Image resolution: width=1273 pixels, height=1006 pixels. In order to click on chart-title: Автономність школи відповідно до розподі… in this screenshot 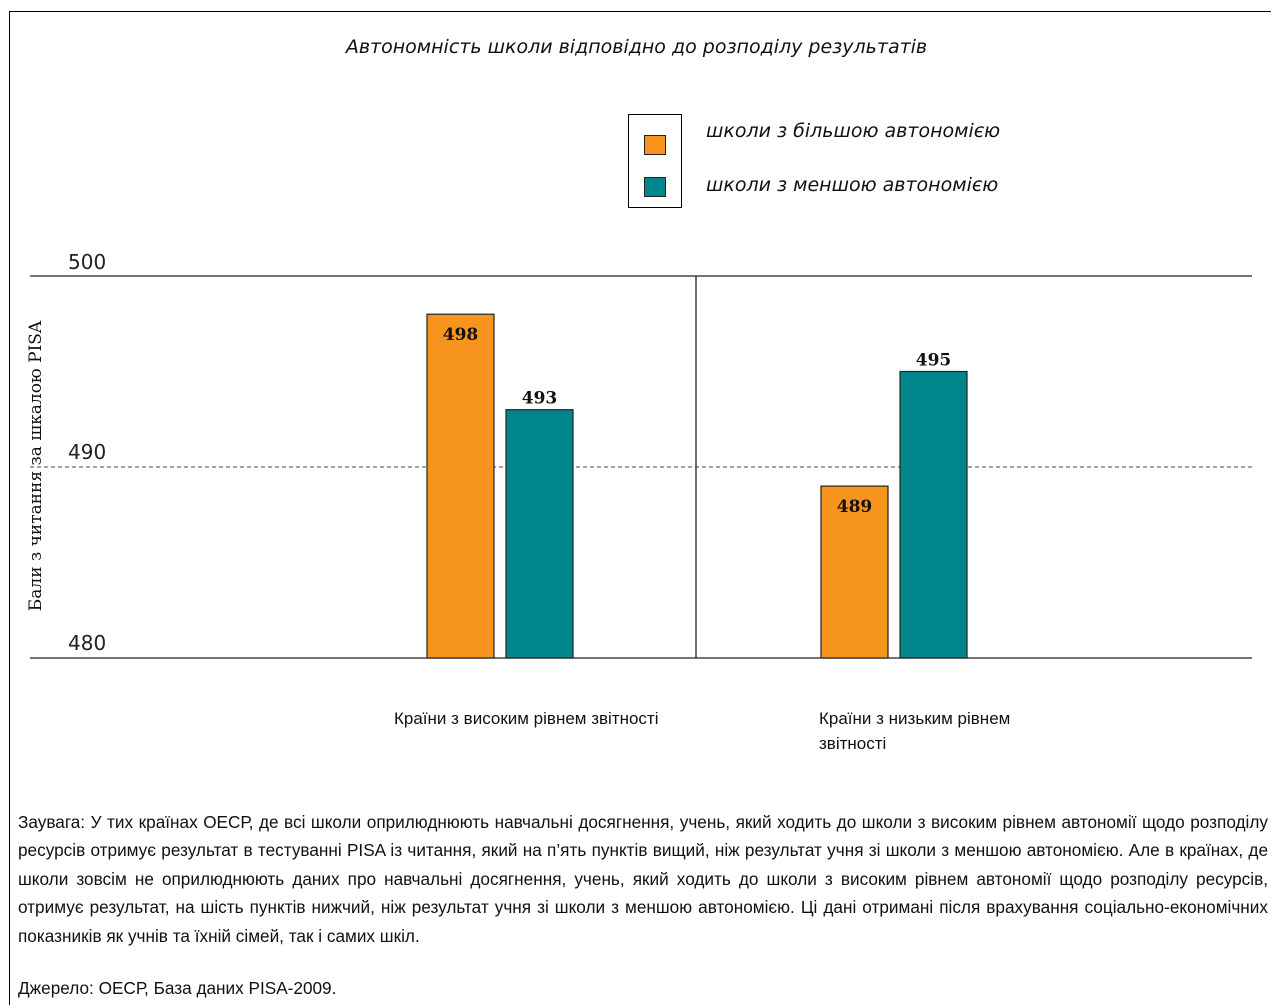, I will do `click(636, 47)`.